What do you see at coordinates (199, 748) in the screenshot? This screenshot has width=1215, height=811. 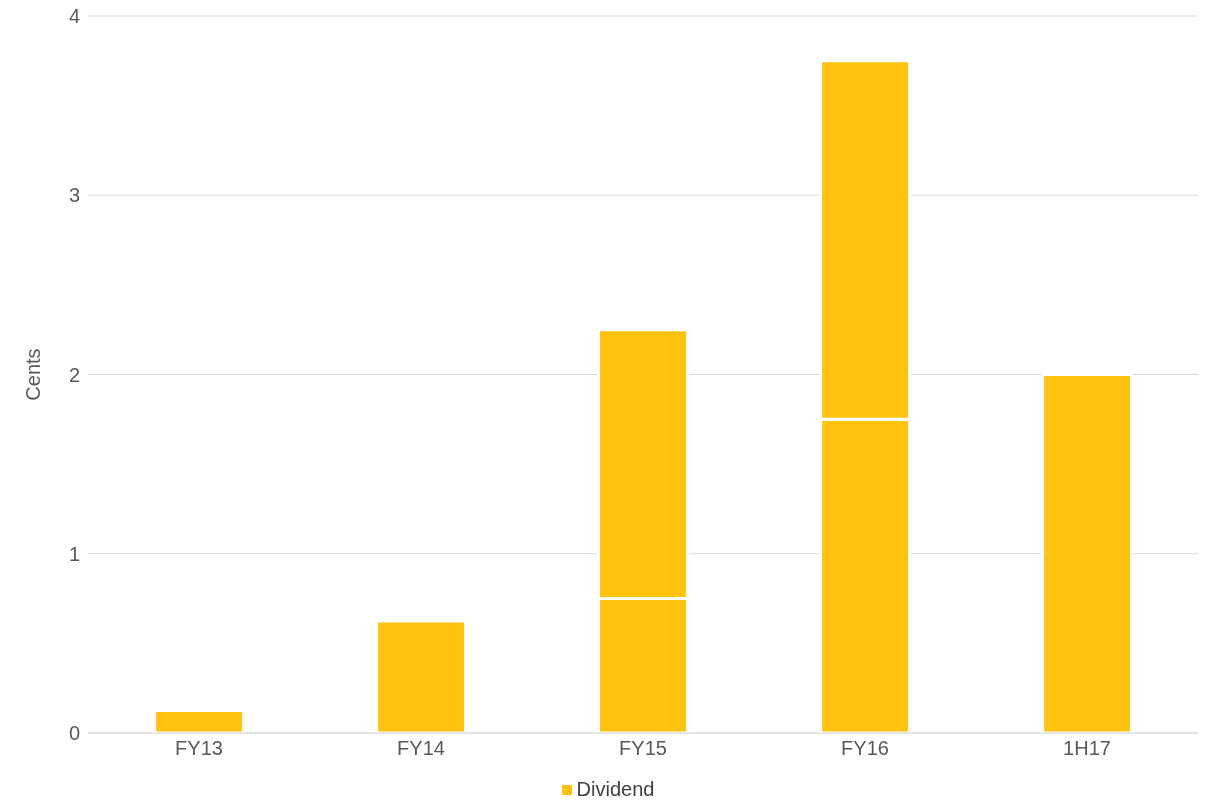 I see `x-tick-label: FY13` at bounding box center [199, 748].